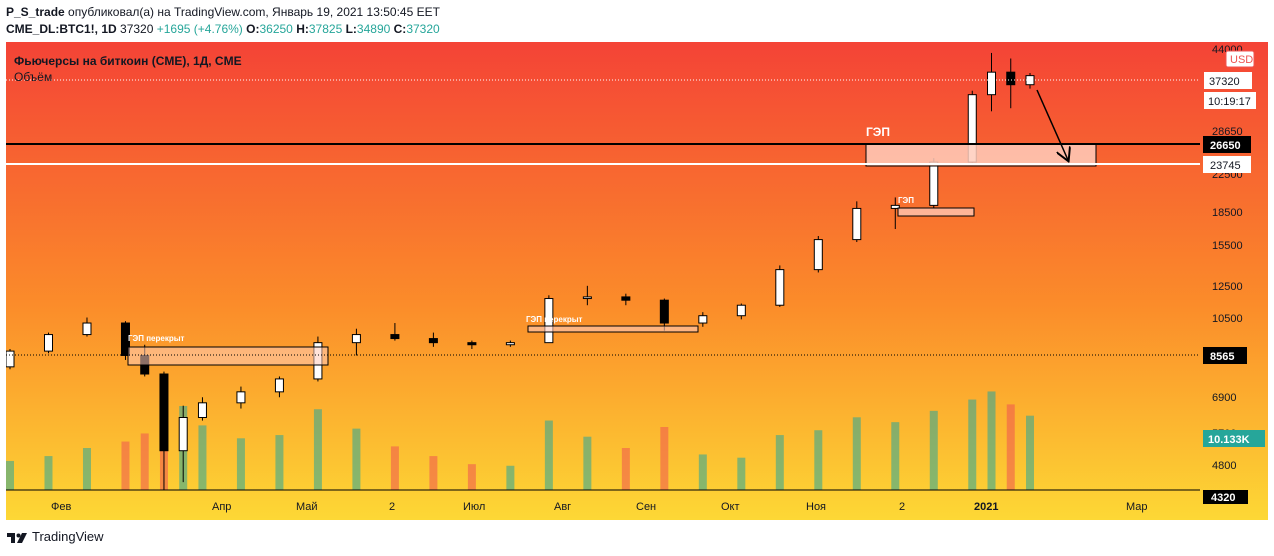 This screenshot has width=1274, height=556. What do you see at coordinates (128, 61) in the screenshot?
I see `legend-title: Фьючерсы на биткоин (CME), 1Д, CME` at bounding box center [128, 61].